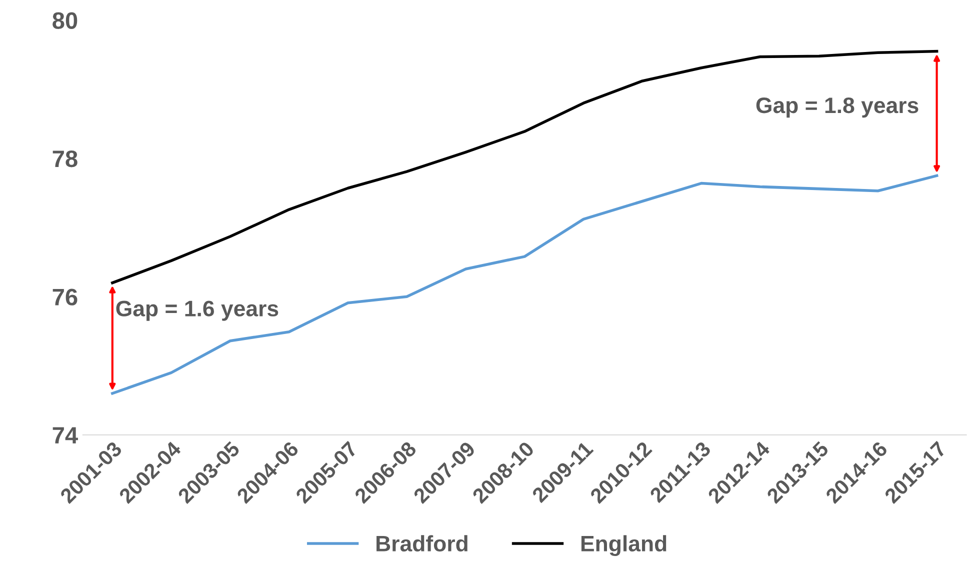  What do you see at coordinates (197, 310) in the screenshot?
I see `annotation: Gap = 1.6 years` at bounding box center [197, 310].